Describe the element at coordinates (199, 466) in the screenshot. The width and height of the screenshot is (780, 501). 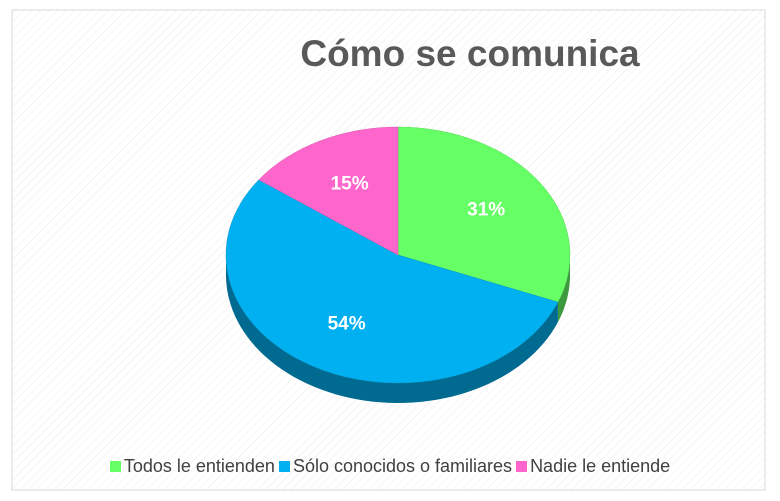
I see `legend-label: Todos le entienden` at that location.